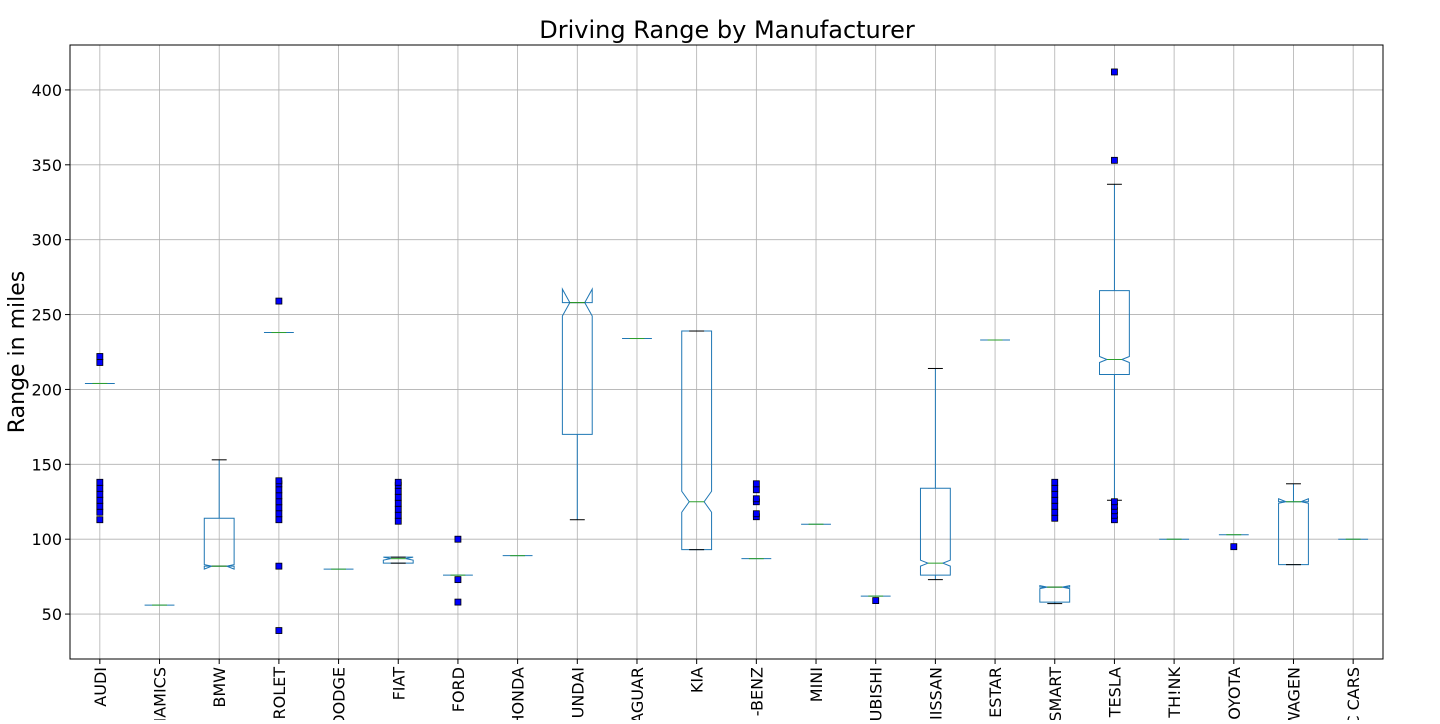 The image size is (1440, 724). I want to click on x-tick-label: IISSAN, so click(935, 693).